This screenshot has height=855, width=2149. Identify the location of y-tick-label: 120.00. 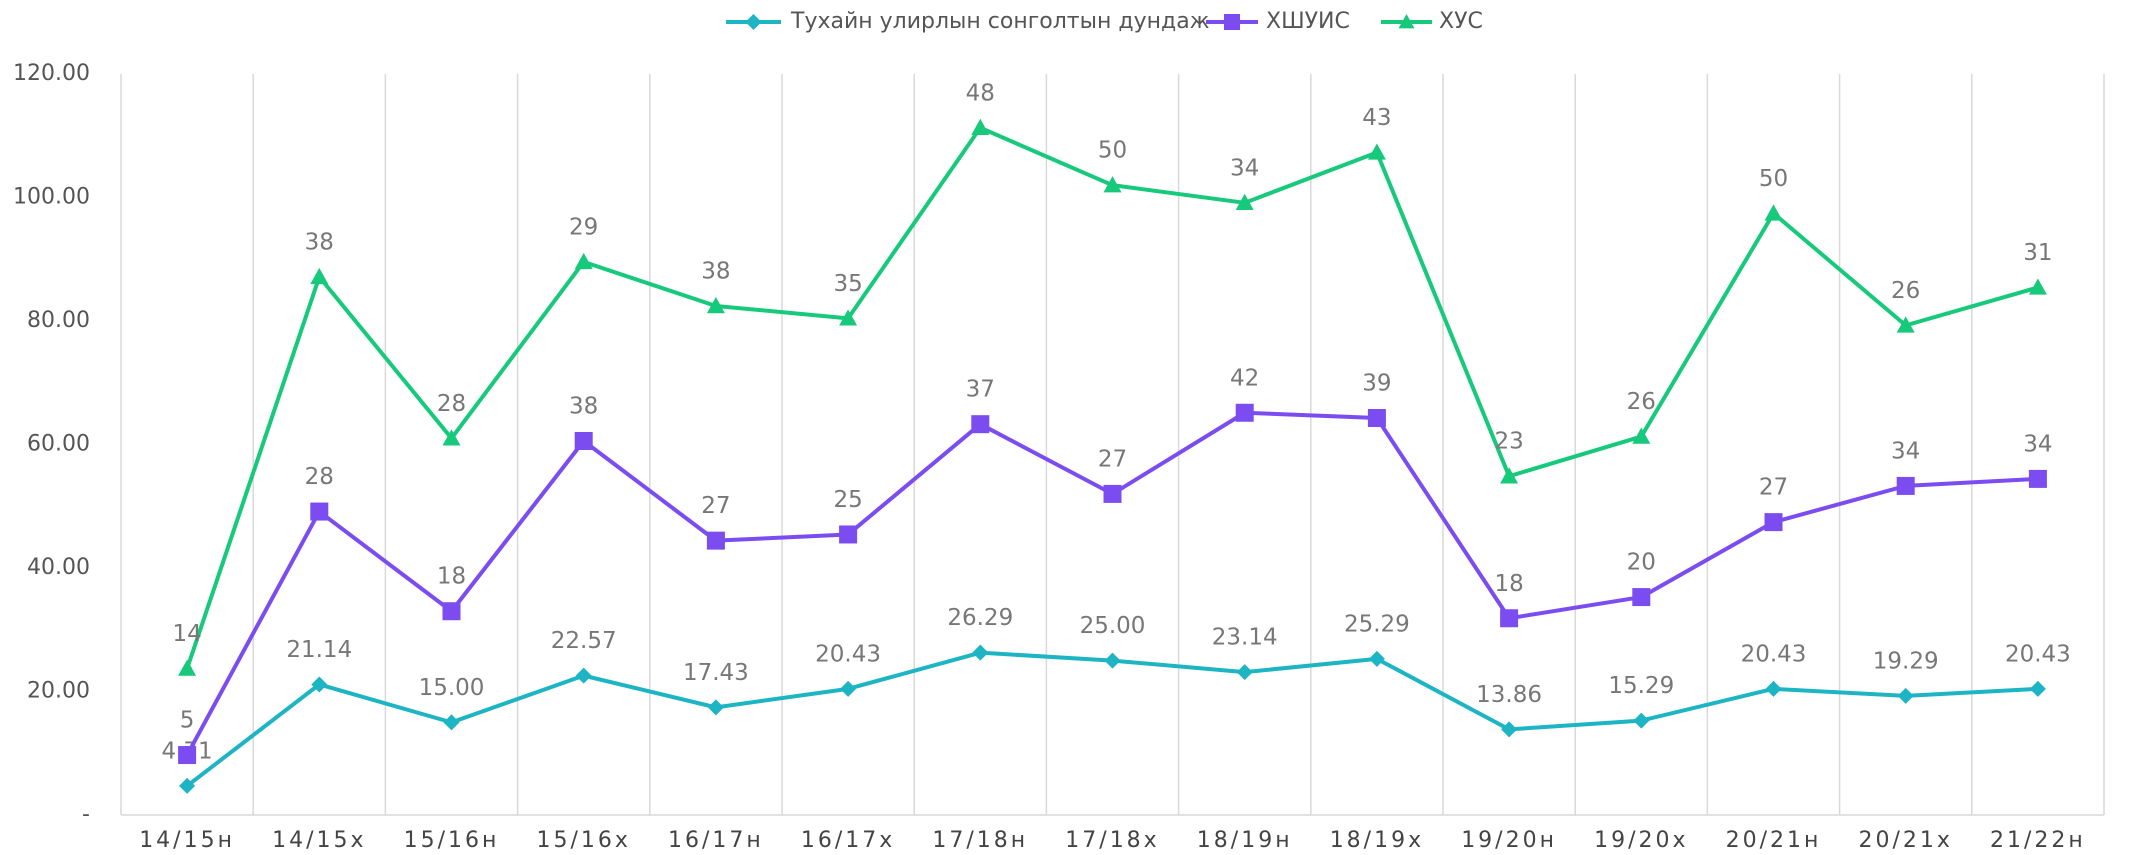
(51, 73).